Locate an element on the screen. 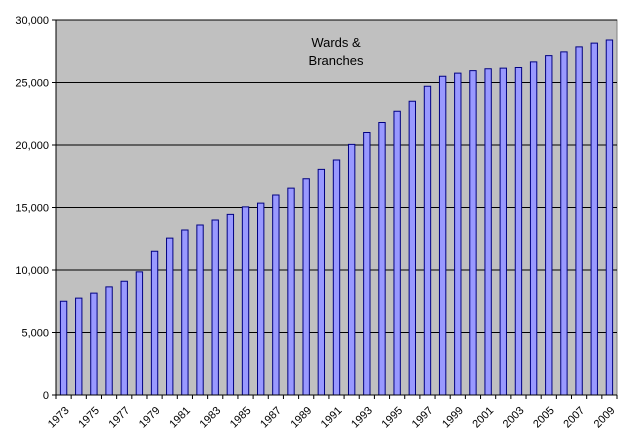 The image size is (633, 445). bar-1980 is located at coordinates (170, 316).